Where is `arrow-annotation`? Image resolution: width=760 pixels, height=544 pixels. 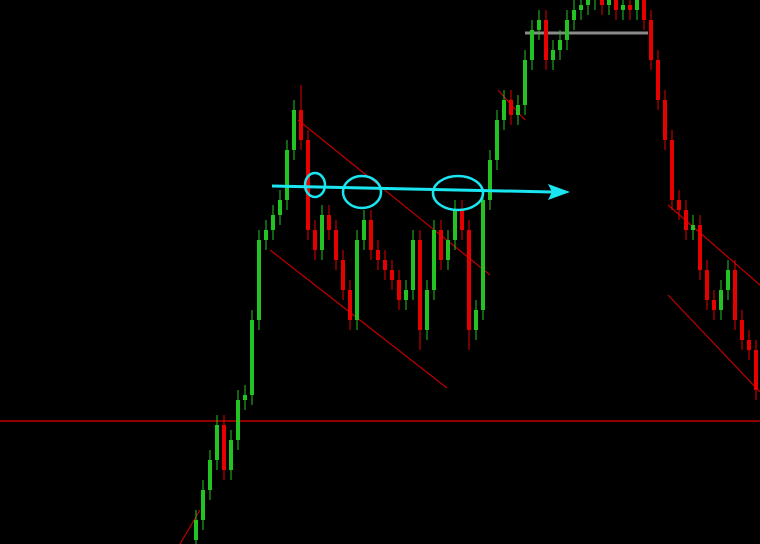 arrow-annotation is located at coordinates (420, 191).